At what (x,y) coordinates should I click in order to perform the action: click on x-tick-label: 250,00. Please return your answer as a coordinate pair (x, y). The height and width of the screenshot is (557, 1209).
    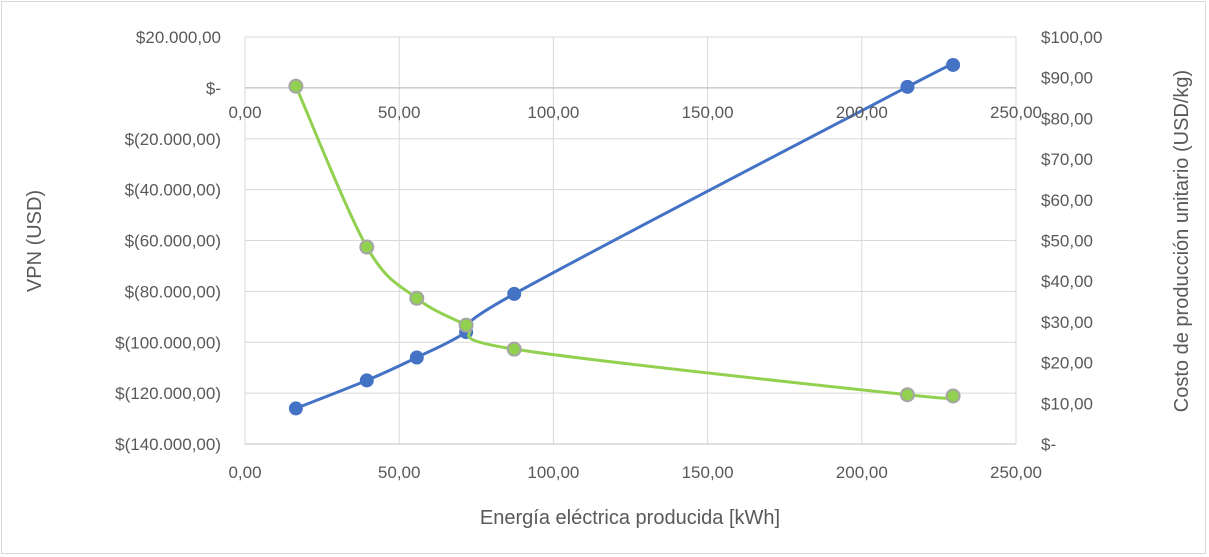
    Looking at the image, I should click on (1016, 472).